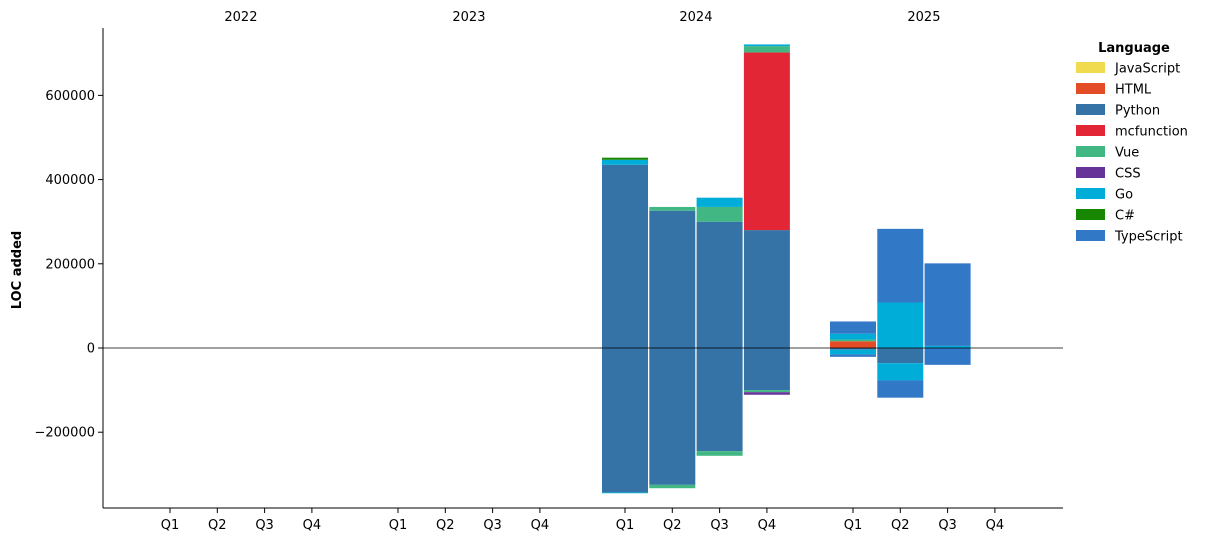 The height and width of the screenshot is (542, 1208). I want to click on x-tick-label-2022-q3: Q3, so click(264, 525).